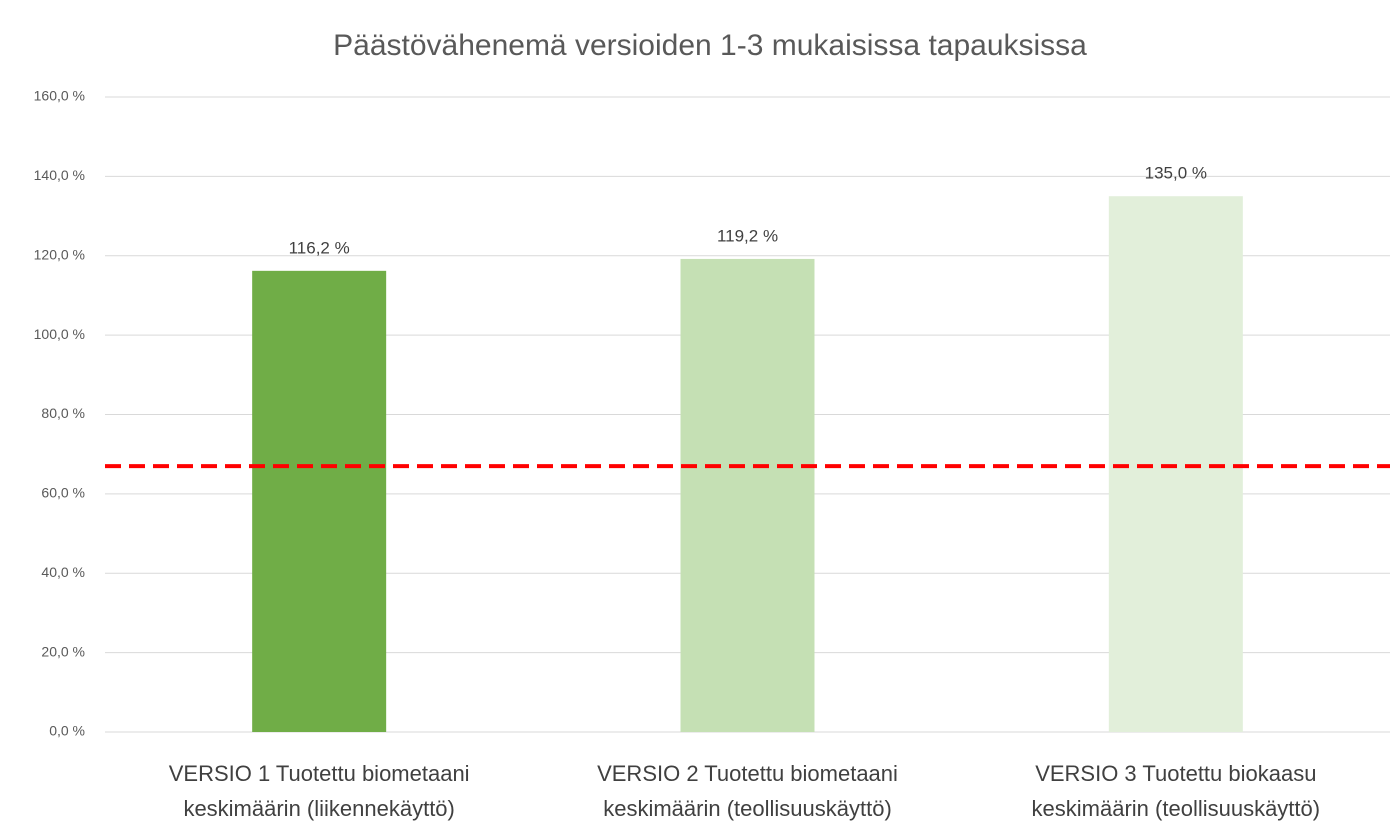  I want to click on value-label: 116,2 %, so click(319, 247).